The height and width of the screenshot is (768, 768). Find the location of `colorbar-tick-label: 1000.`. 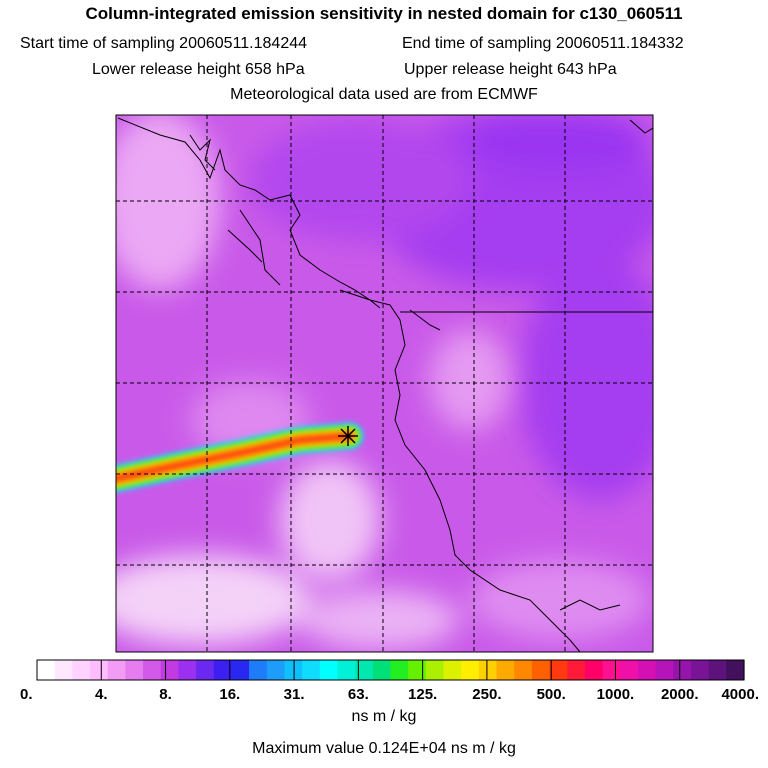

colorbar-tick-label: 1000. is located at coordinates (616, 694).